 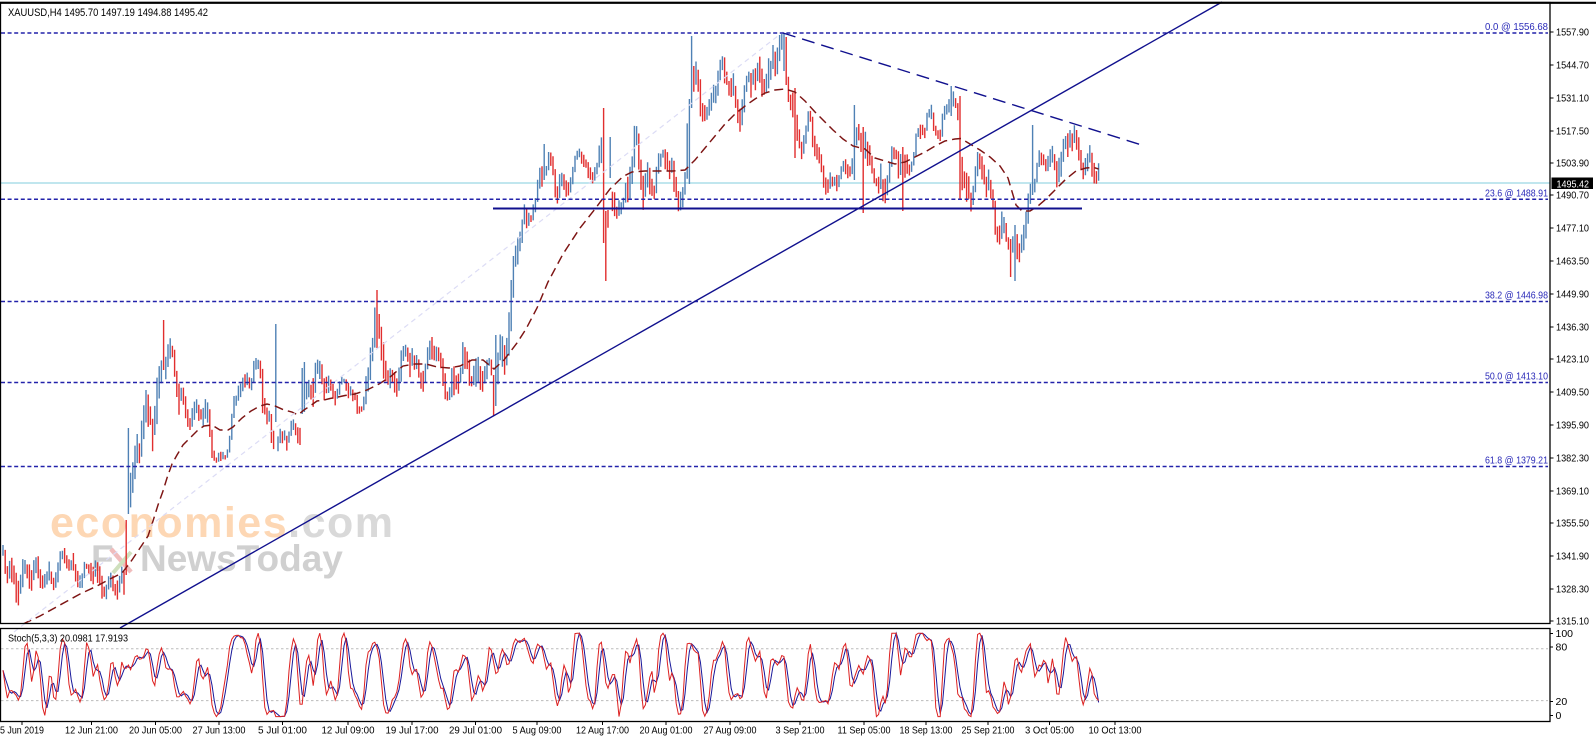 I want to click on svg-text: 1517.50, so click(x=1572, y=132).